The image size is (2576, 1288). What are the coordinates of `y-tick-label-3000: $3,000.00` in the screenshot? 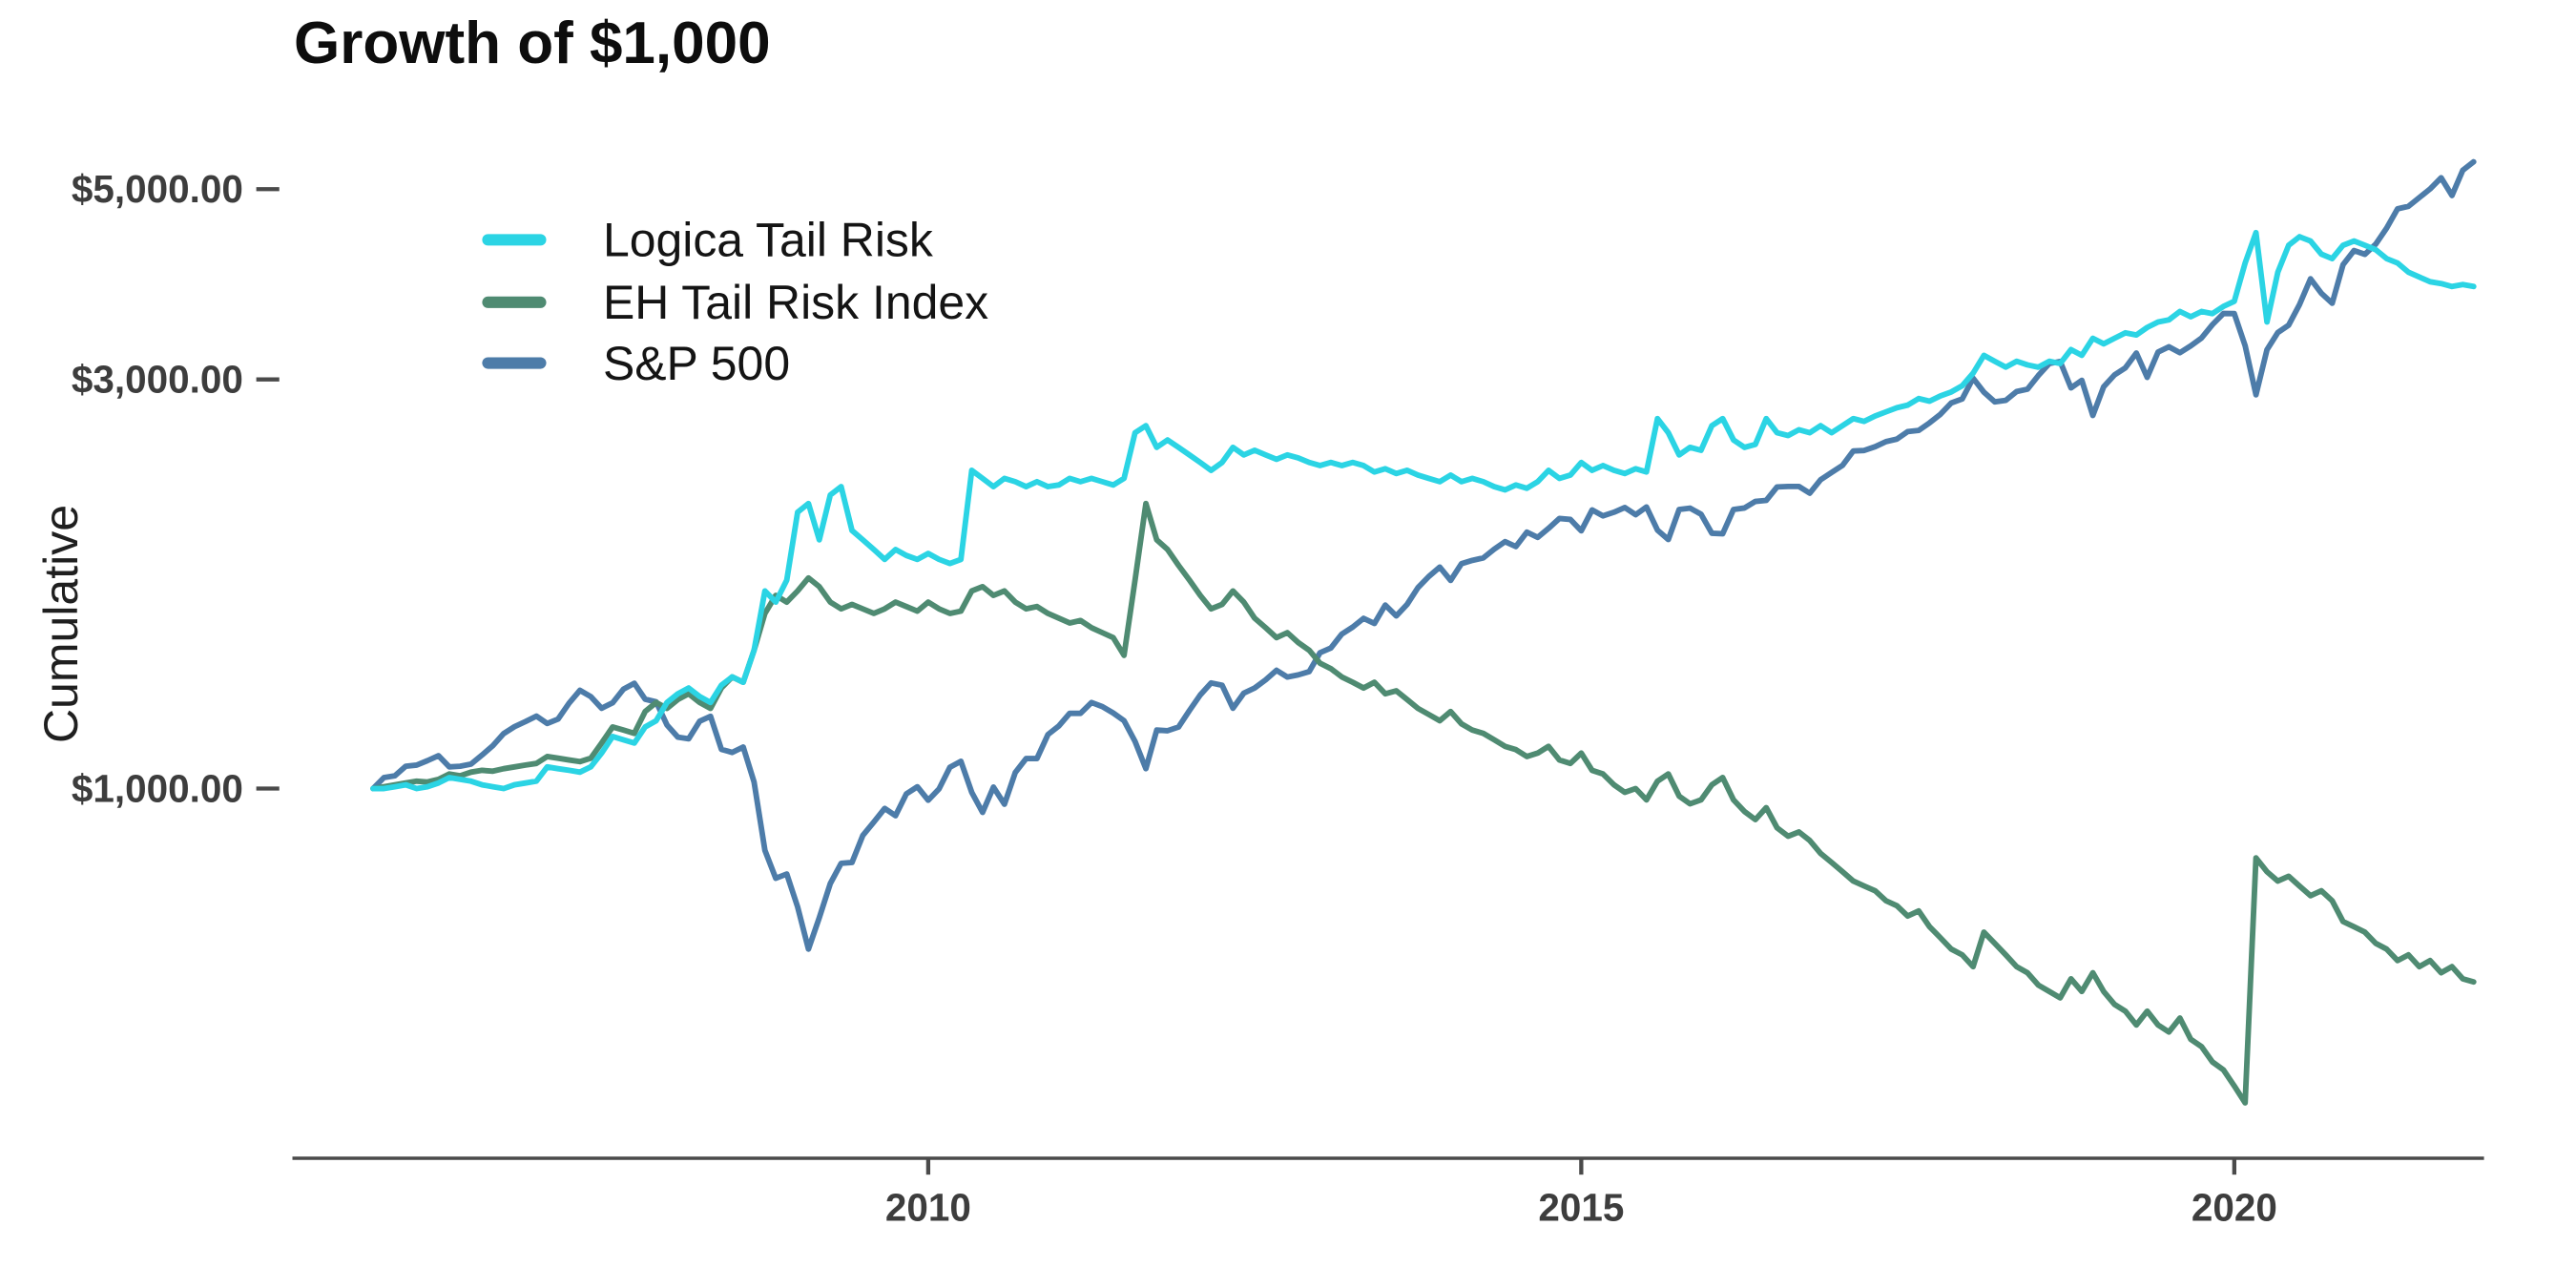 It's located at (157, 379).